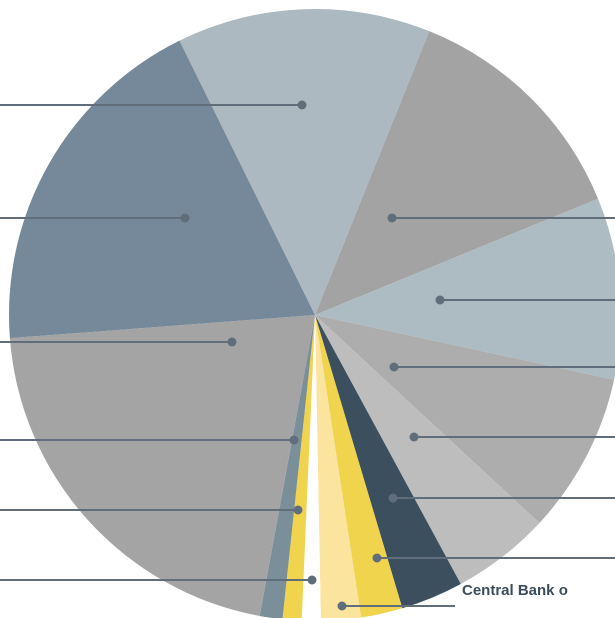 This screenshot has height=618, width=615. I want to click on slice-label: Central Bank o, so click(515, 590).